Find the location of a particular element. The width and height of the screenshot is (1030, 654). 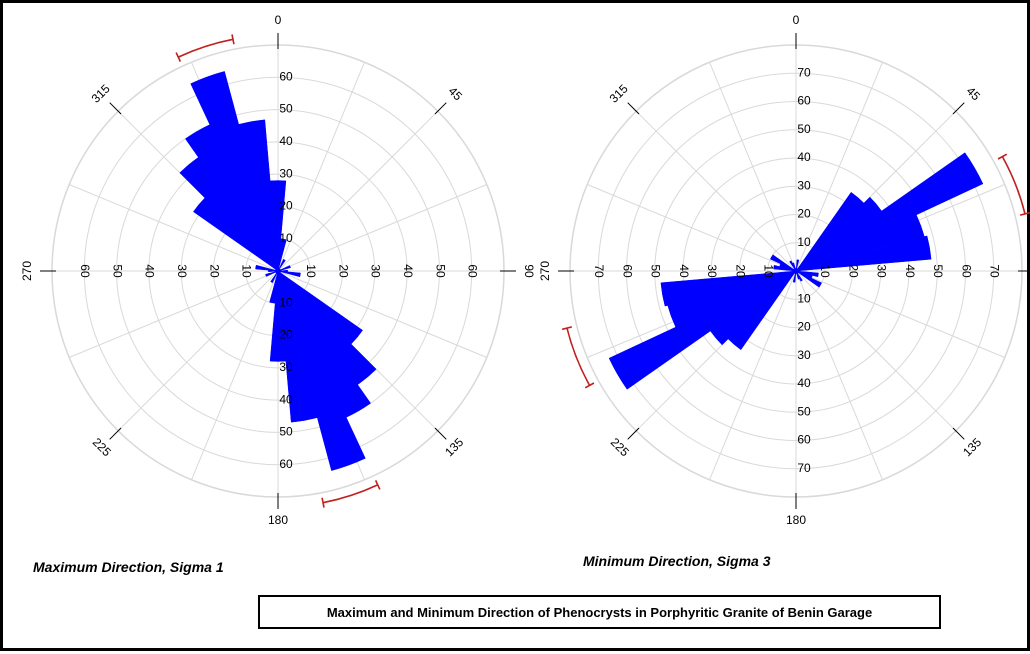

direction-label: 90 is located at coordinates (529, 271).